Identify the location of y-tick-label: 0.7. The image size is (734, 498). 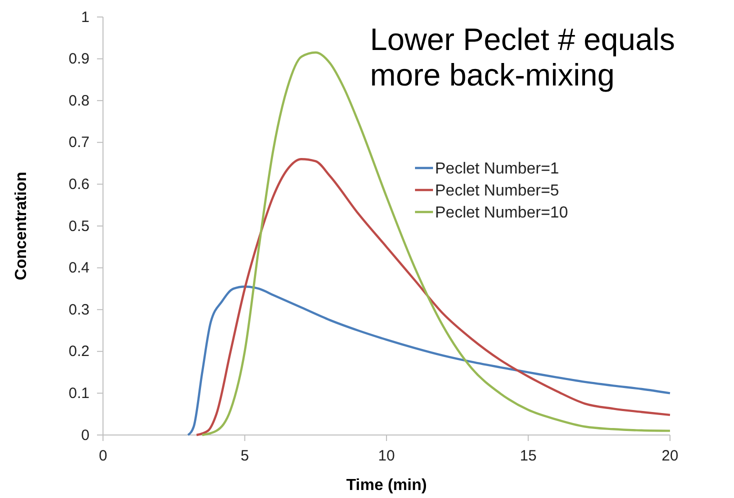
(79, 143).